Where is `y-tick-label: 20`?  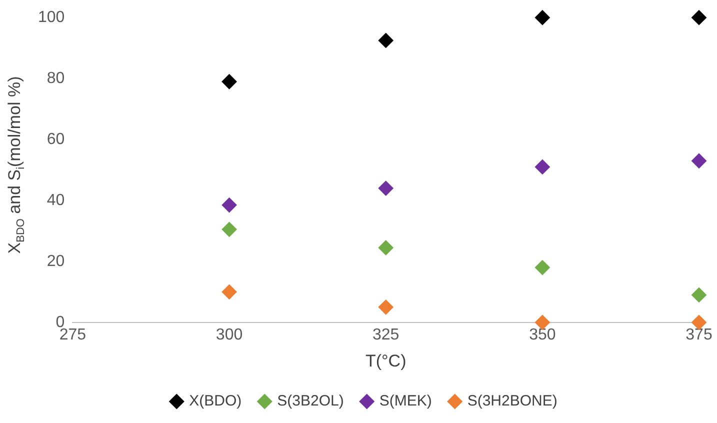 y-tick-label: 20 is located at coordinates (55, 261).